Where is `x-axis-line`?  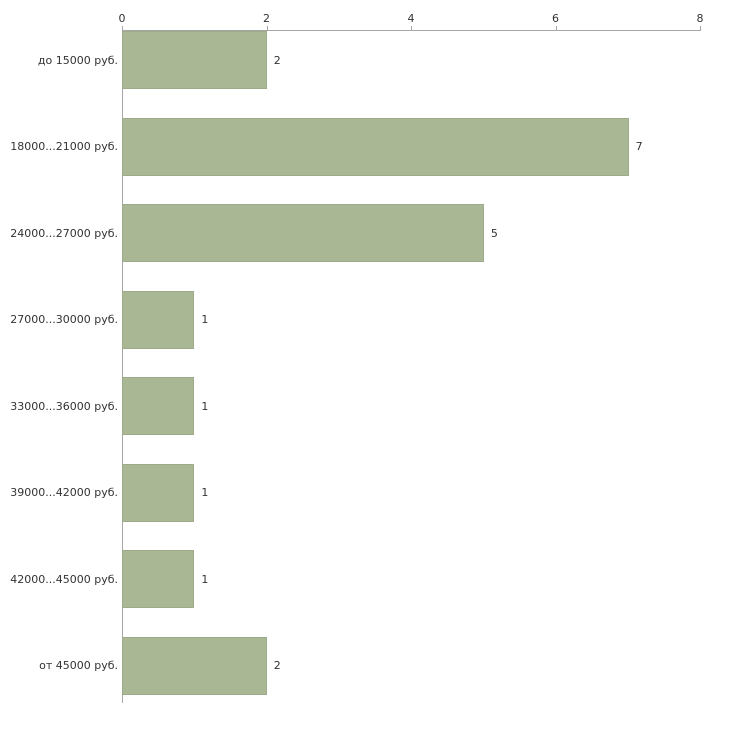 x-axis-line is located at coordinates (411, 30).